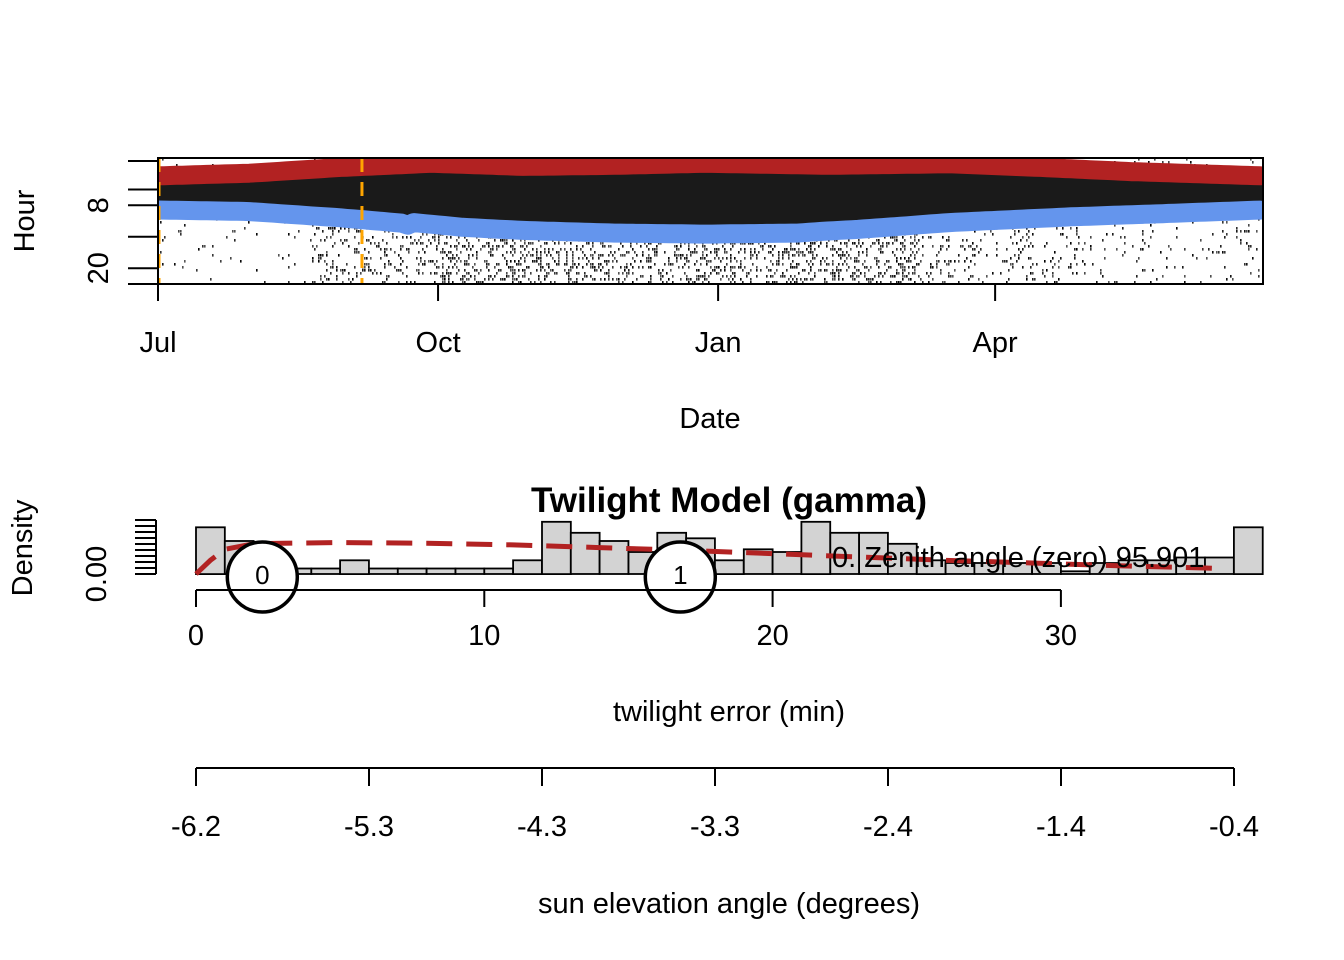 The height and width of the screenshot is (960, 1344). I want to click on twilight-line-blue, so click(710, 222).